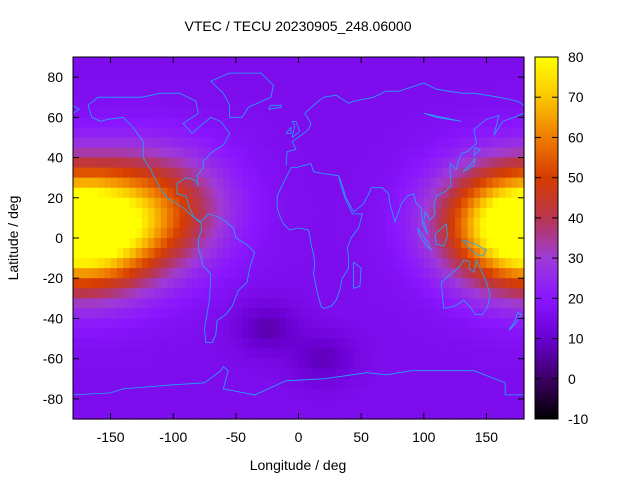 Image resolution: width=640 pixels, height=480 pixels. I want to click on colorbar-tick-label: 40, so click(576, 218).